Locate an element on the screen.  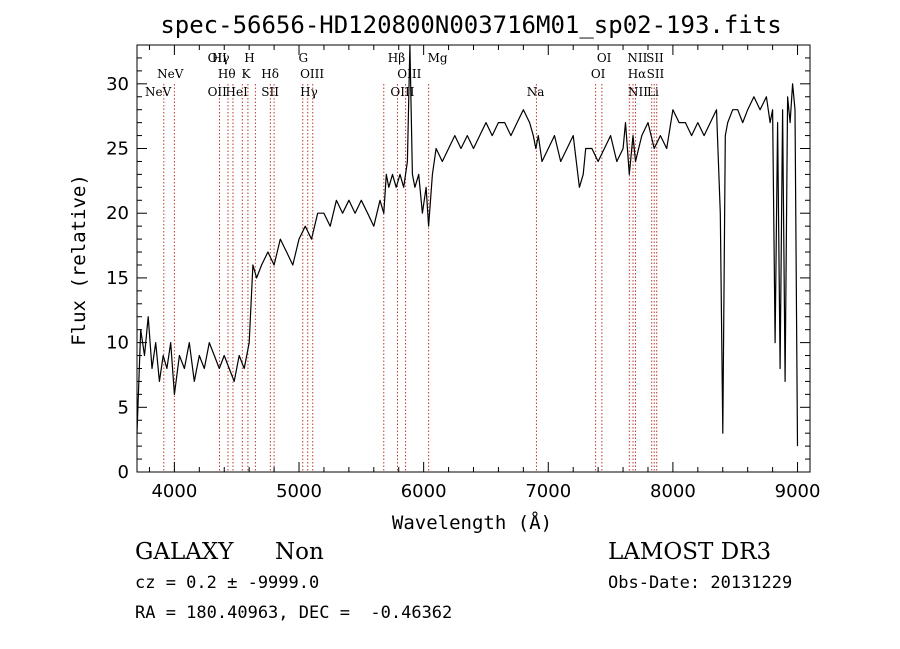
x-tick-label: 6000 is located at coordinates (424, 491).